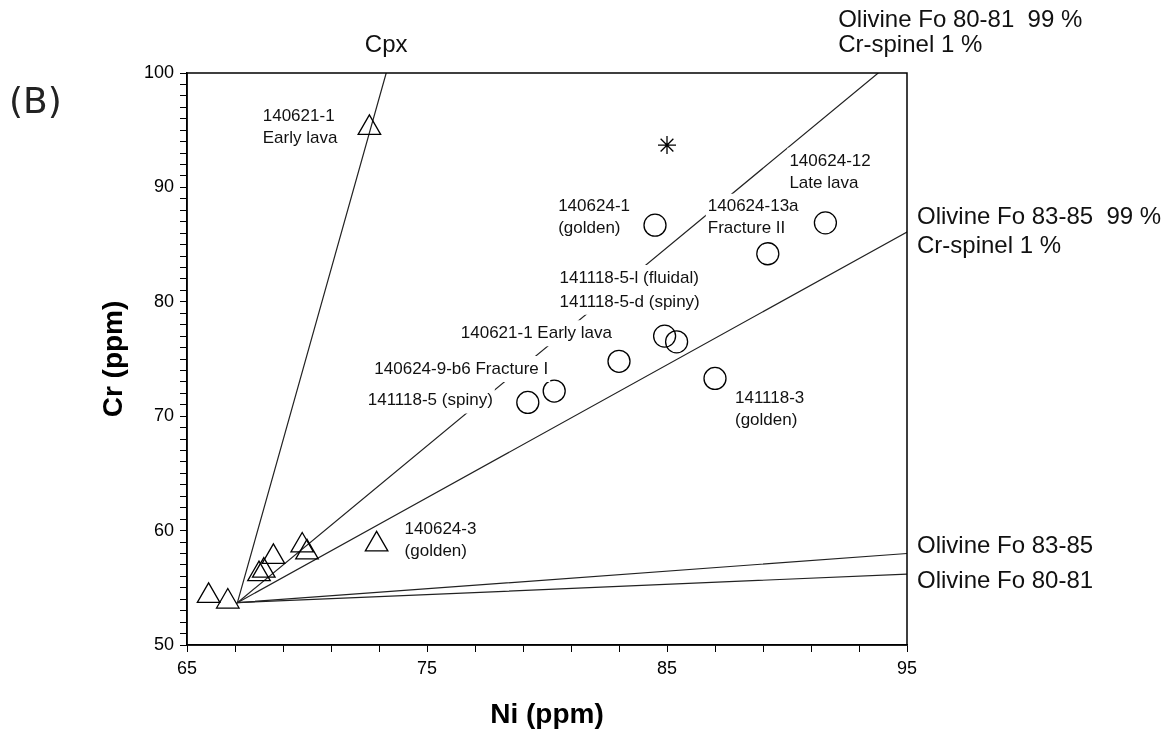 This screenshot has width=1173, height=737. What do you see at coordinates (163, 415) in the screenshot?
I see `y-tick-label: 70` at bounding box center [163, 415].